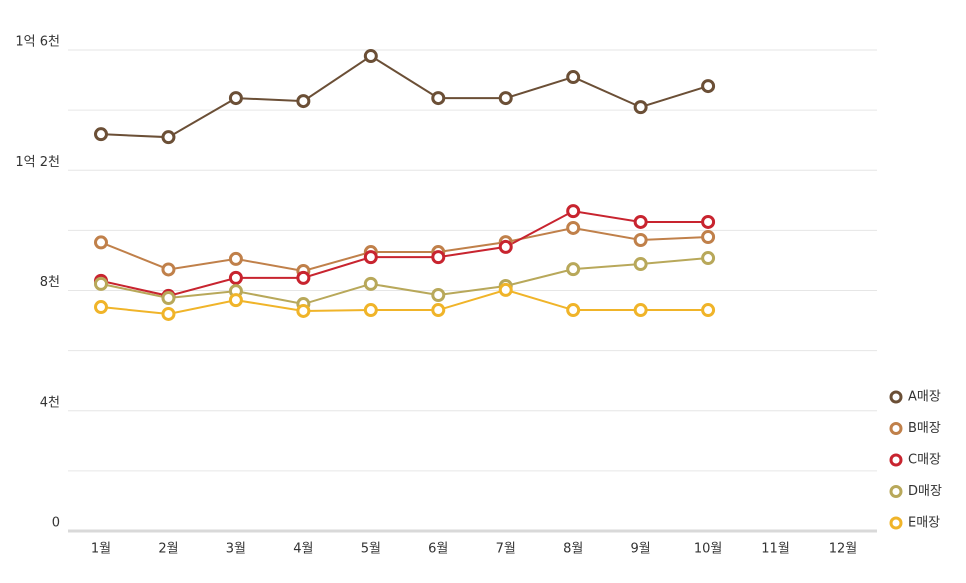  What do you see at coordinates (50, 402) in the screenshot?
I see `y-tick-label: 4천` at bounding box center [50, 402].